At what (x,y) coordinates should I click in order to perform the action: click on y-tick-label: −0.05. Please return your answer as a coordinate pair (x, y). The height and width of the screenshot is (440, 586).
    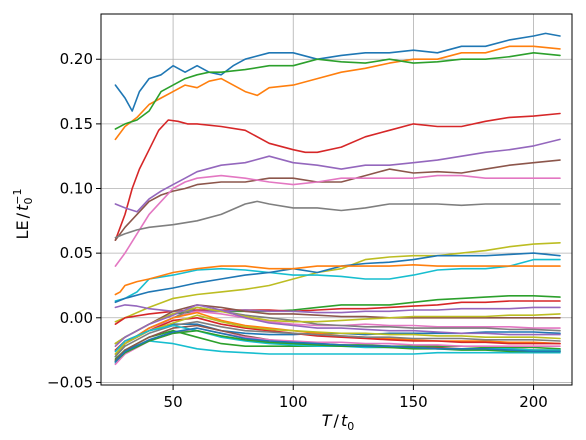
    Looking at the image, I should click on (70, 382).